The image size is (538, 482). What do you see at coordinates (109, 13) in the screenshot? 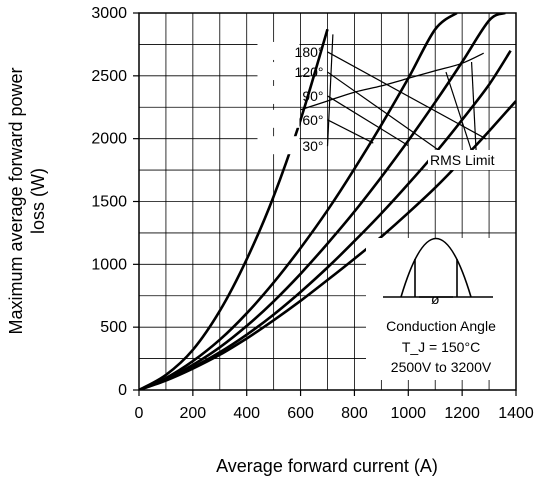
I see `y-tick-label: 3000` at bounding box center [109, 13].